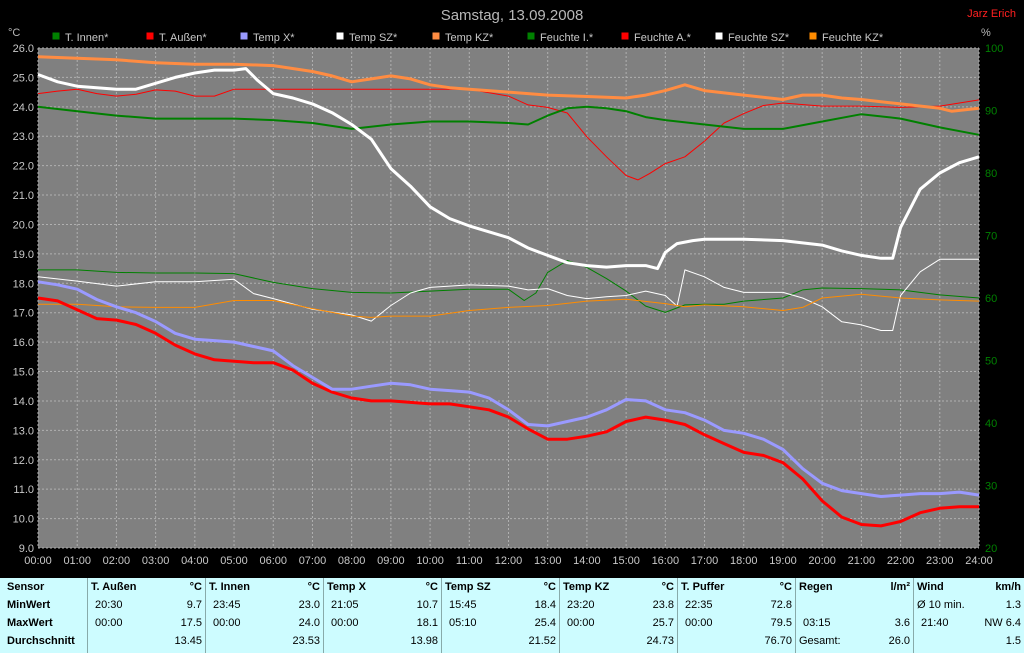 The image size is (1024, 653). I want to click on author-label: Jarz Erich, so click(991, 14).